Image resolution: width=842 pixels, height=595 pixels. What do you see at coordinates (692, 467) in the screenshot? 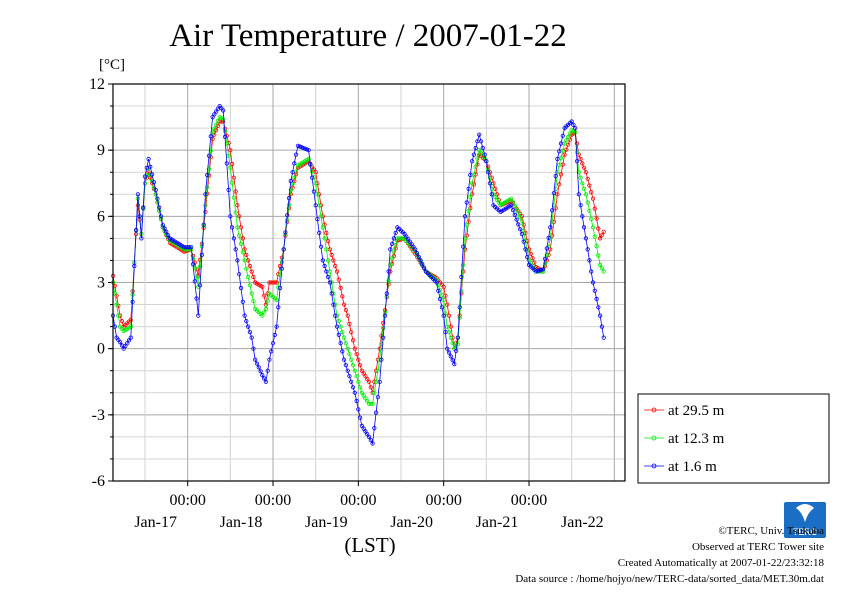
I see `legend-label: at 1.6 m` at bounding box center [692, 467].